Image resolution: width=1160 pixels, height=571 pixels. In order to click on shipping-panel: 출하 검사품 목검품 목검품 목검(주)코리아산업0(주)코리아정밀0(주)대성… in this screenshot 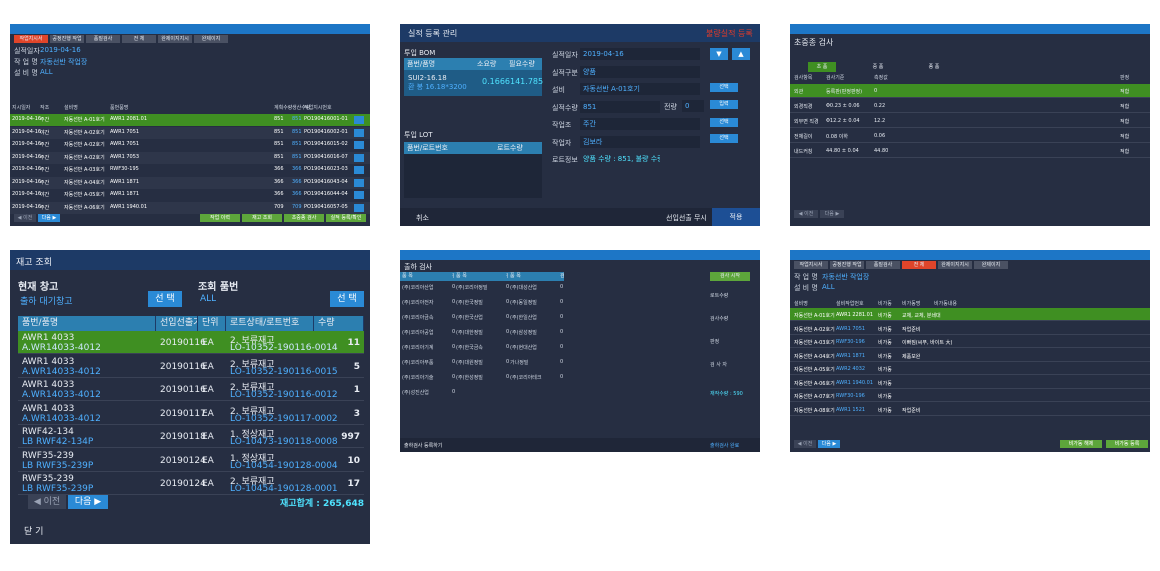, I will do `click(580, 351)`.